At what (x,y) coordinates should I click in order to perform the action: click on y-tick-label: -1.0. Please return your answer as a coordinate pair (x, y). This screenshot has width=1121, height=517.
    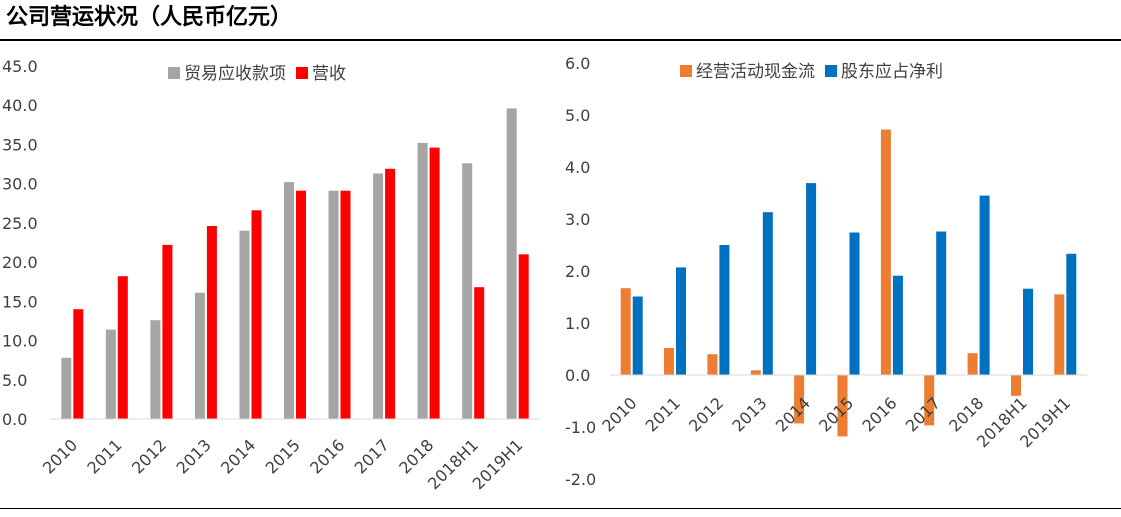
    Looking at the image, I should click on (580, 427).